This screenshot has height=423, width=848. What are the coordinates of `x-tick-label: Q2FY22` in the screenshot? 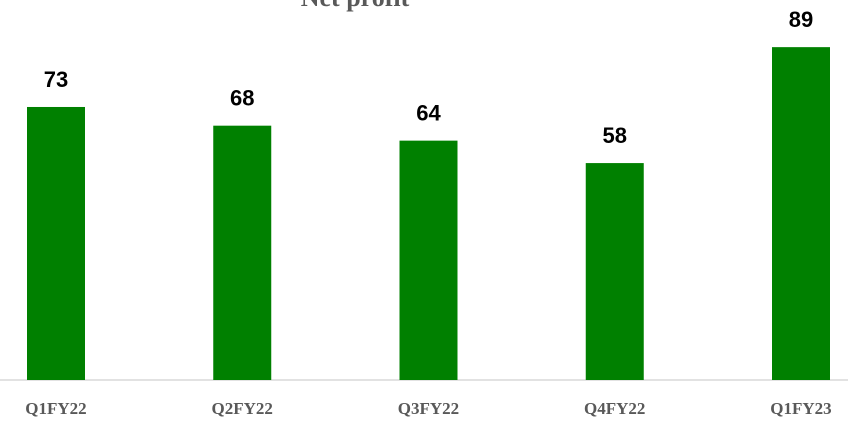 It's located at (242, 408).